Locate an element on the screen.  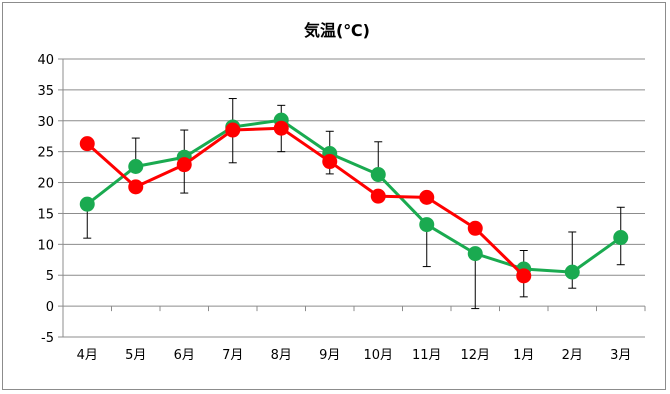
x-tick-label: 4月 is located at coordinates (87, 355).